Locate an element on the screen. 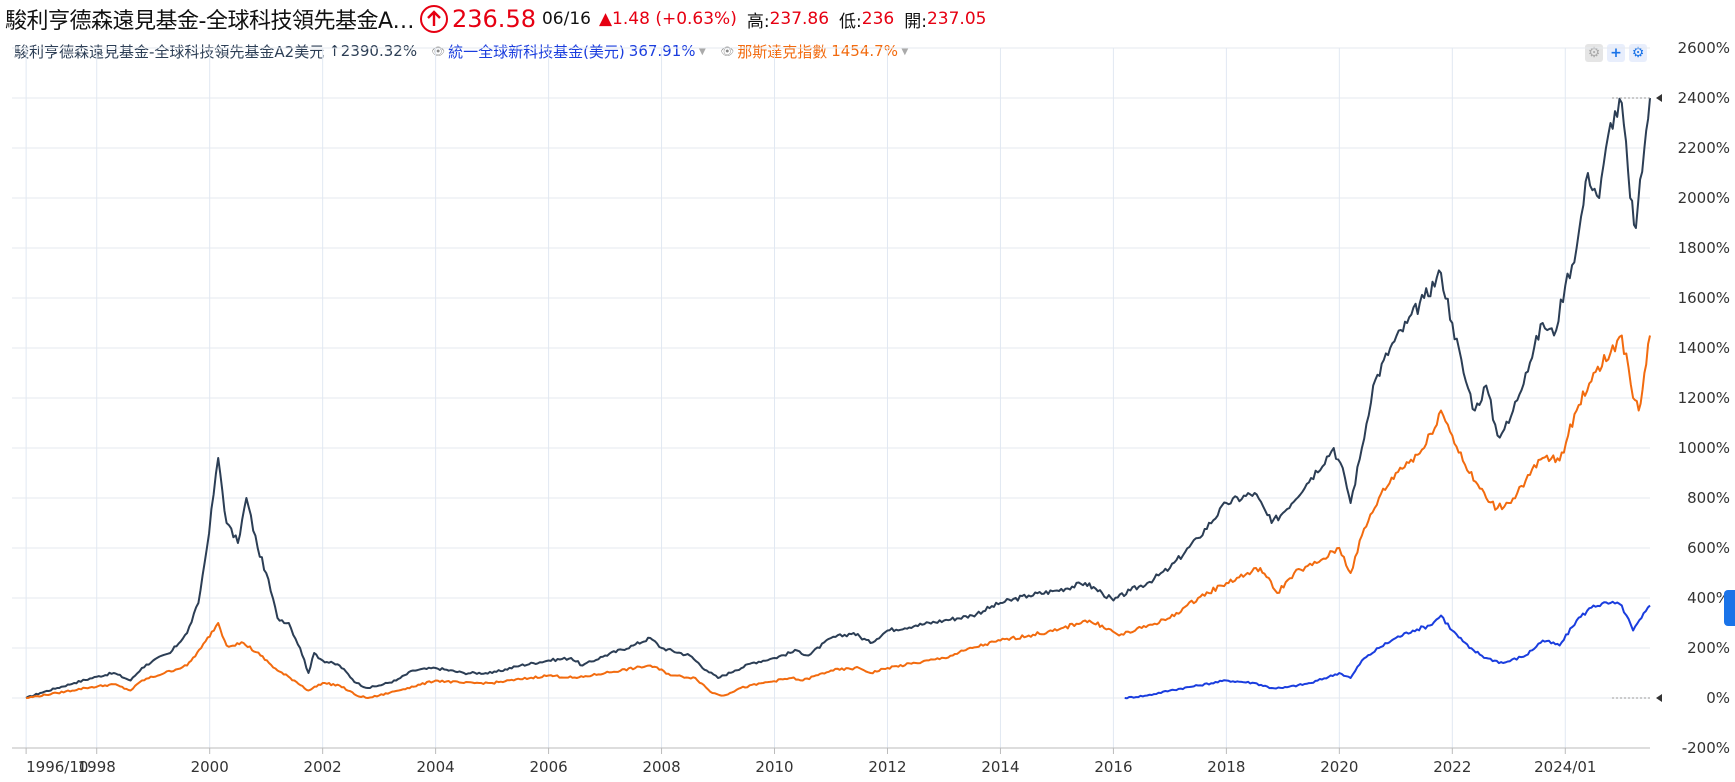 The height and width of the screenshot is (782, 1735). legend-item-compare-fund: 👁 統一全球新科技基金(美元) 367.91% ▼ is located at coordinates (568, 51).